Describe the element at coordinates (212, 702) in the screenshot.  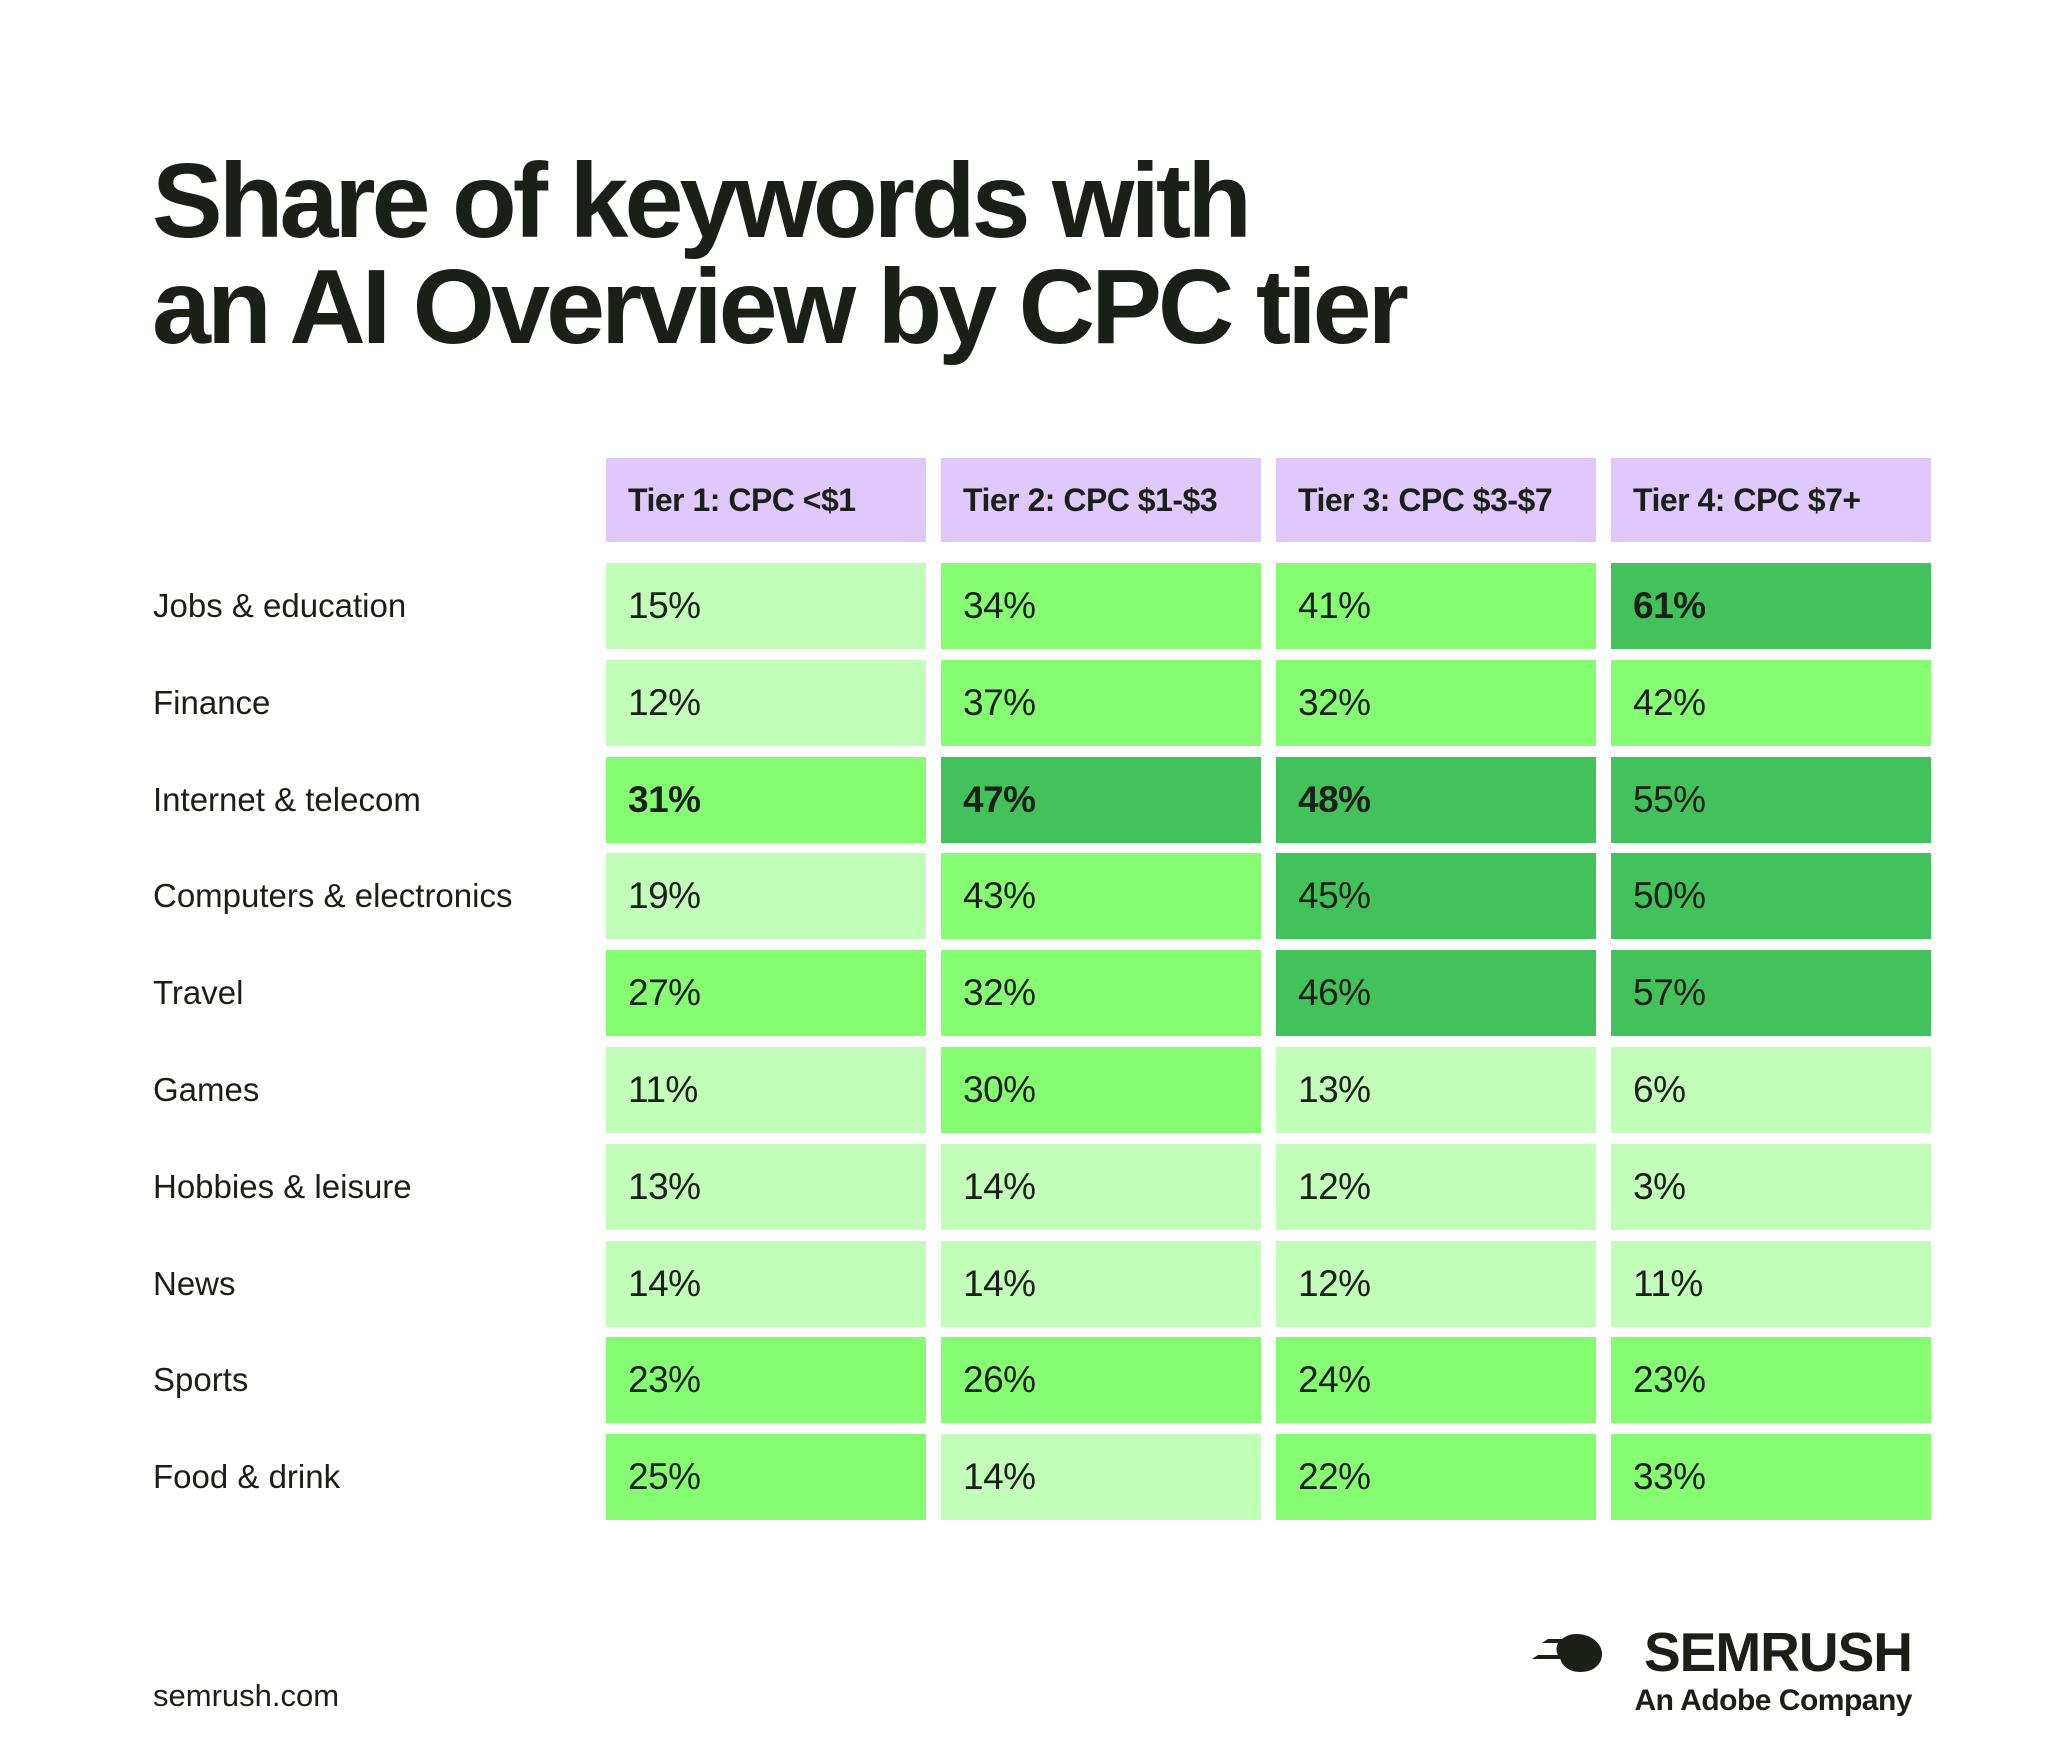
I see `row-label: Finance` at that location.